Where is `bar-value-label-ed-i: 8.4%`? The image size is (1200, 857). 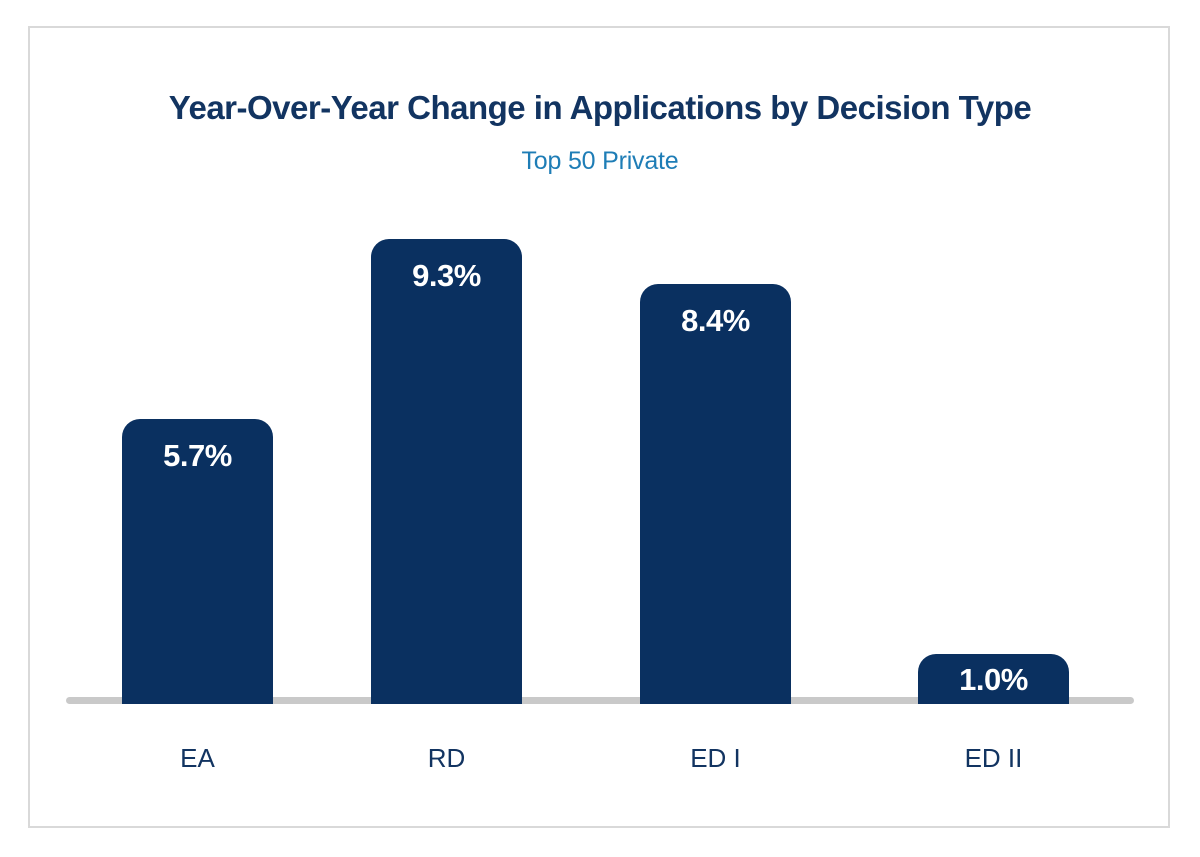 bar-value-label-ed-i: 8.4% is located at coordinates (715, 320).